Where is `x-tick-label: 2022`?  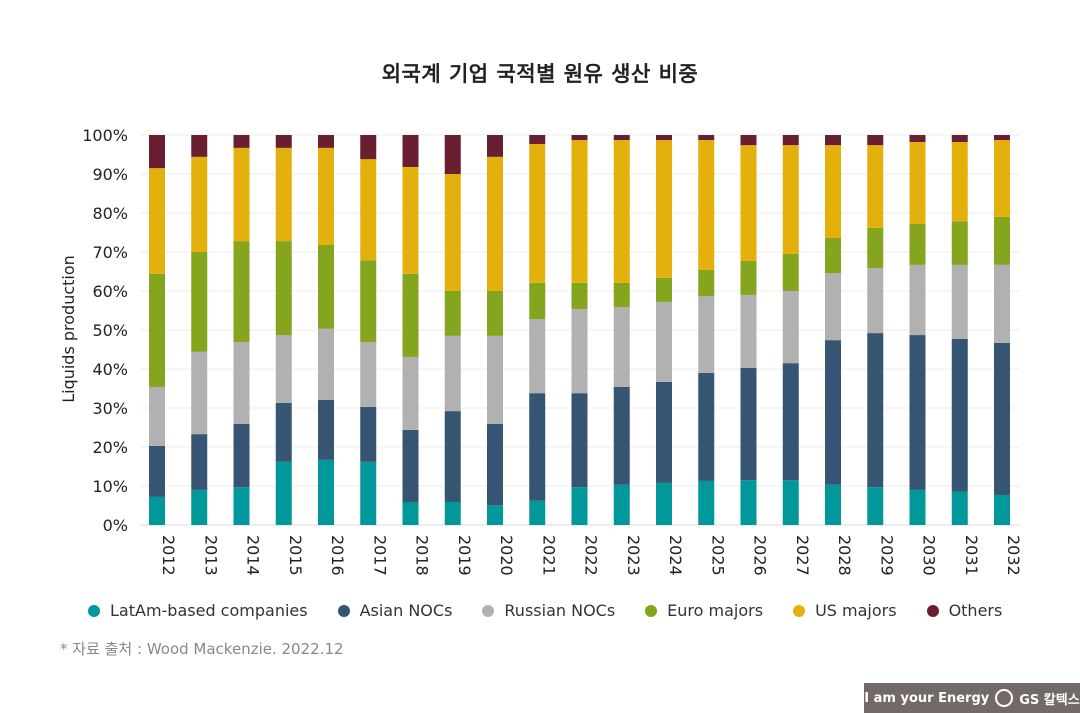 x-tick-label: 2022 is located at coordinates (591, 555).